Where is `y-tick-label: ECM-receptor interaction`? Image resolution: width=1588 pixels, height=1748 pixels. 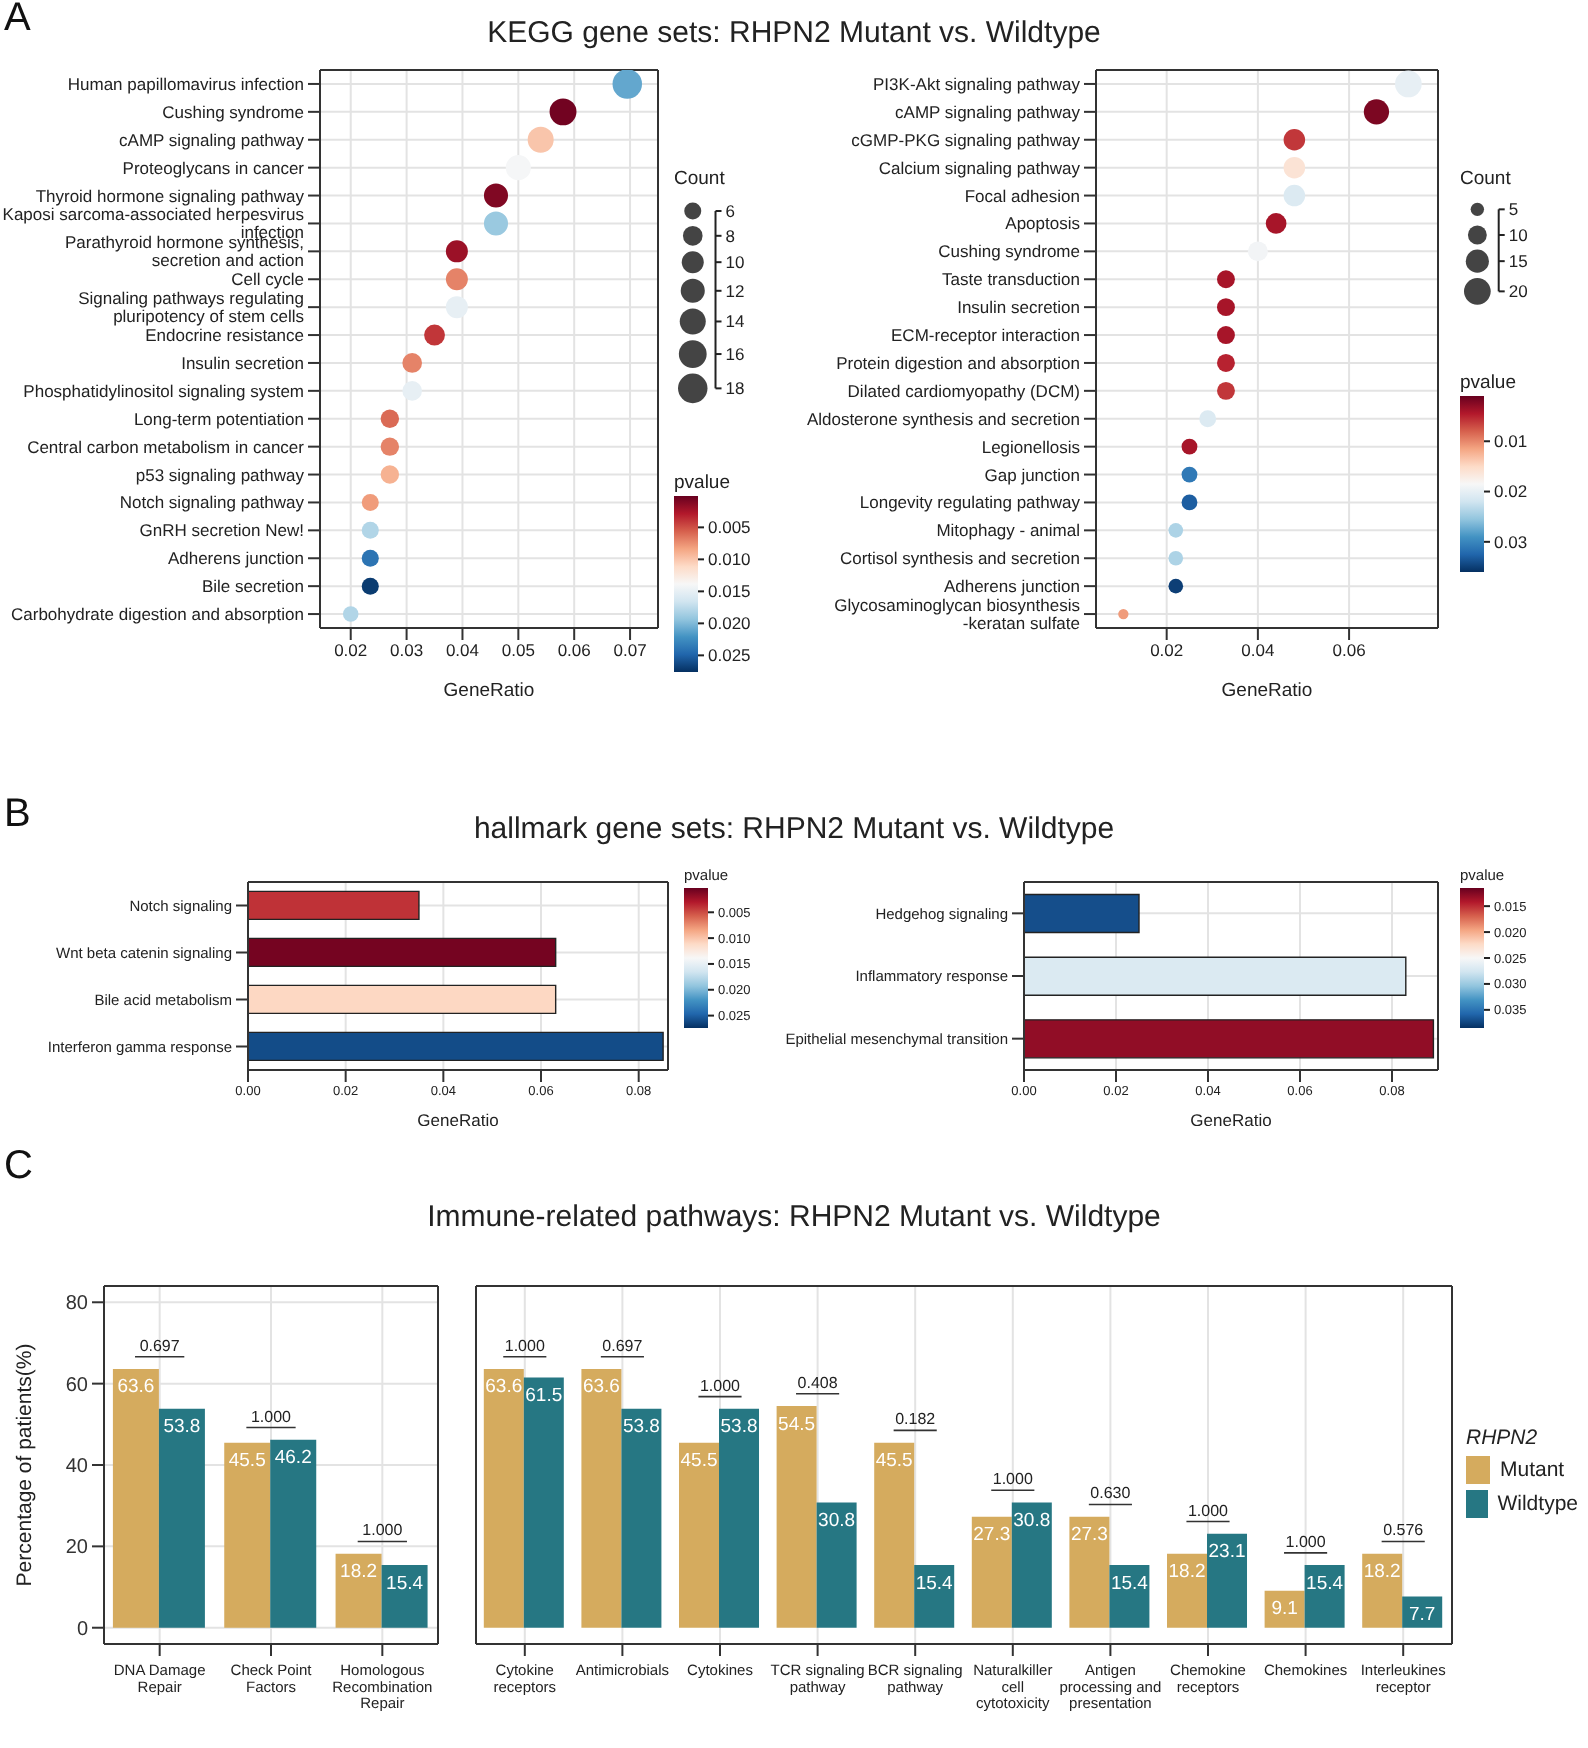 y-tick-label: ECM-receptor interaction is located at coordinates (986, 335).